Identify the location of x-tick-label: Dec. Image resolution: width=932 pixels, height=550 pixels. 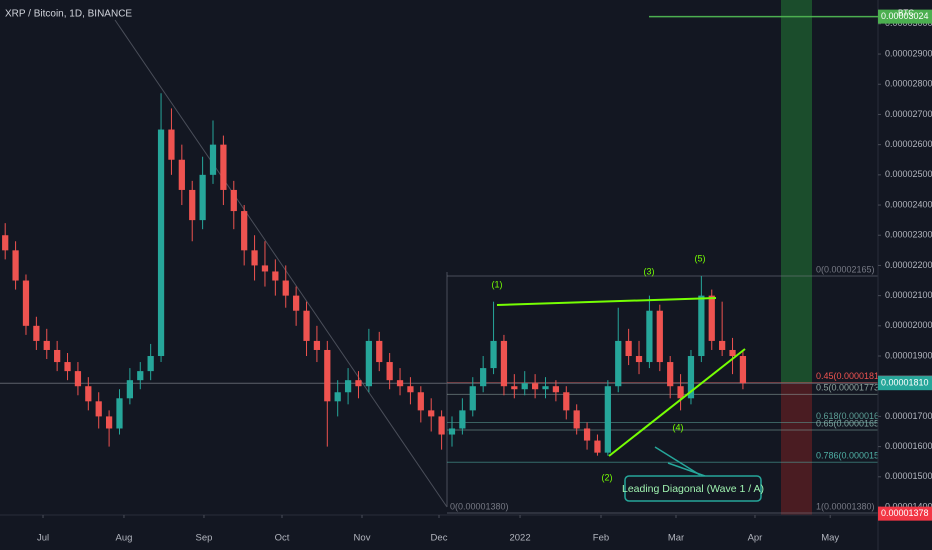
(439, 538).